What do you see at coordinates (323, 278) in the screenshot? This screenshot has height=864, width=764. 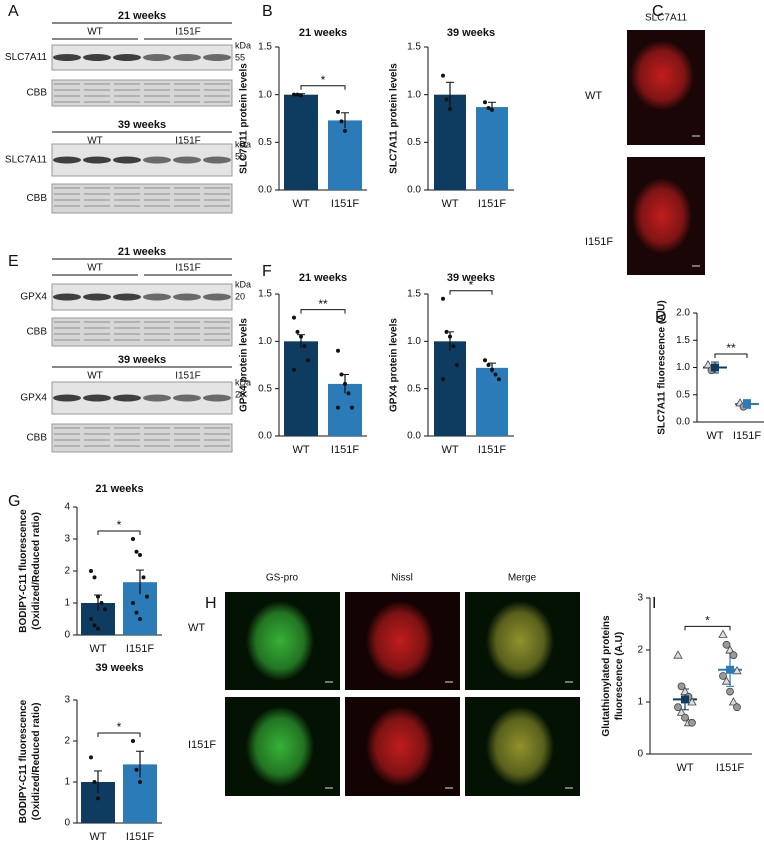 I see `chart-title: 21 weeks` at bounding box center [323, 278].